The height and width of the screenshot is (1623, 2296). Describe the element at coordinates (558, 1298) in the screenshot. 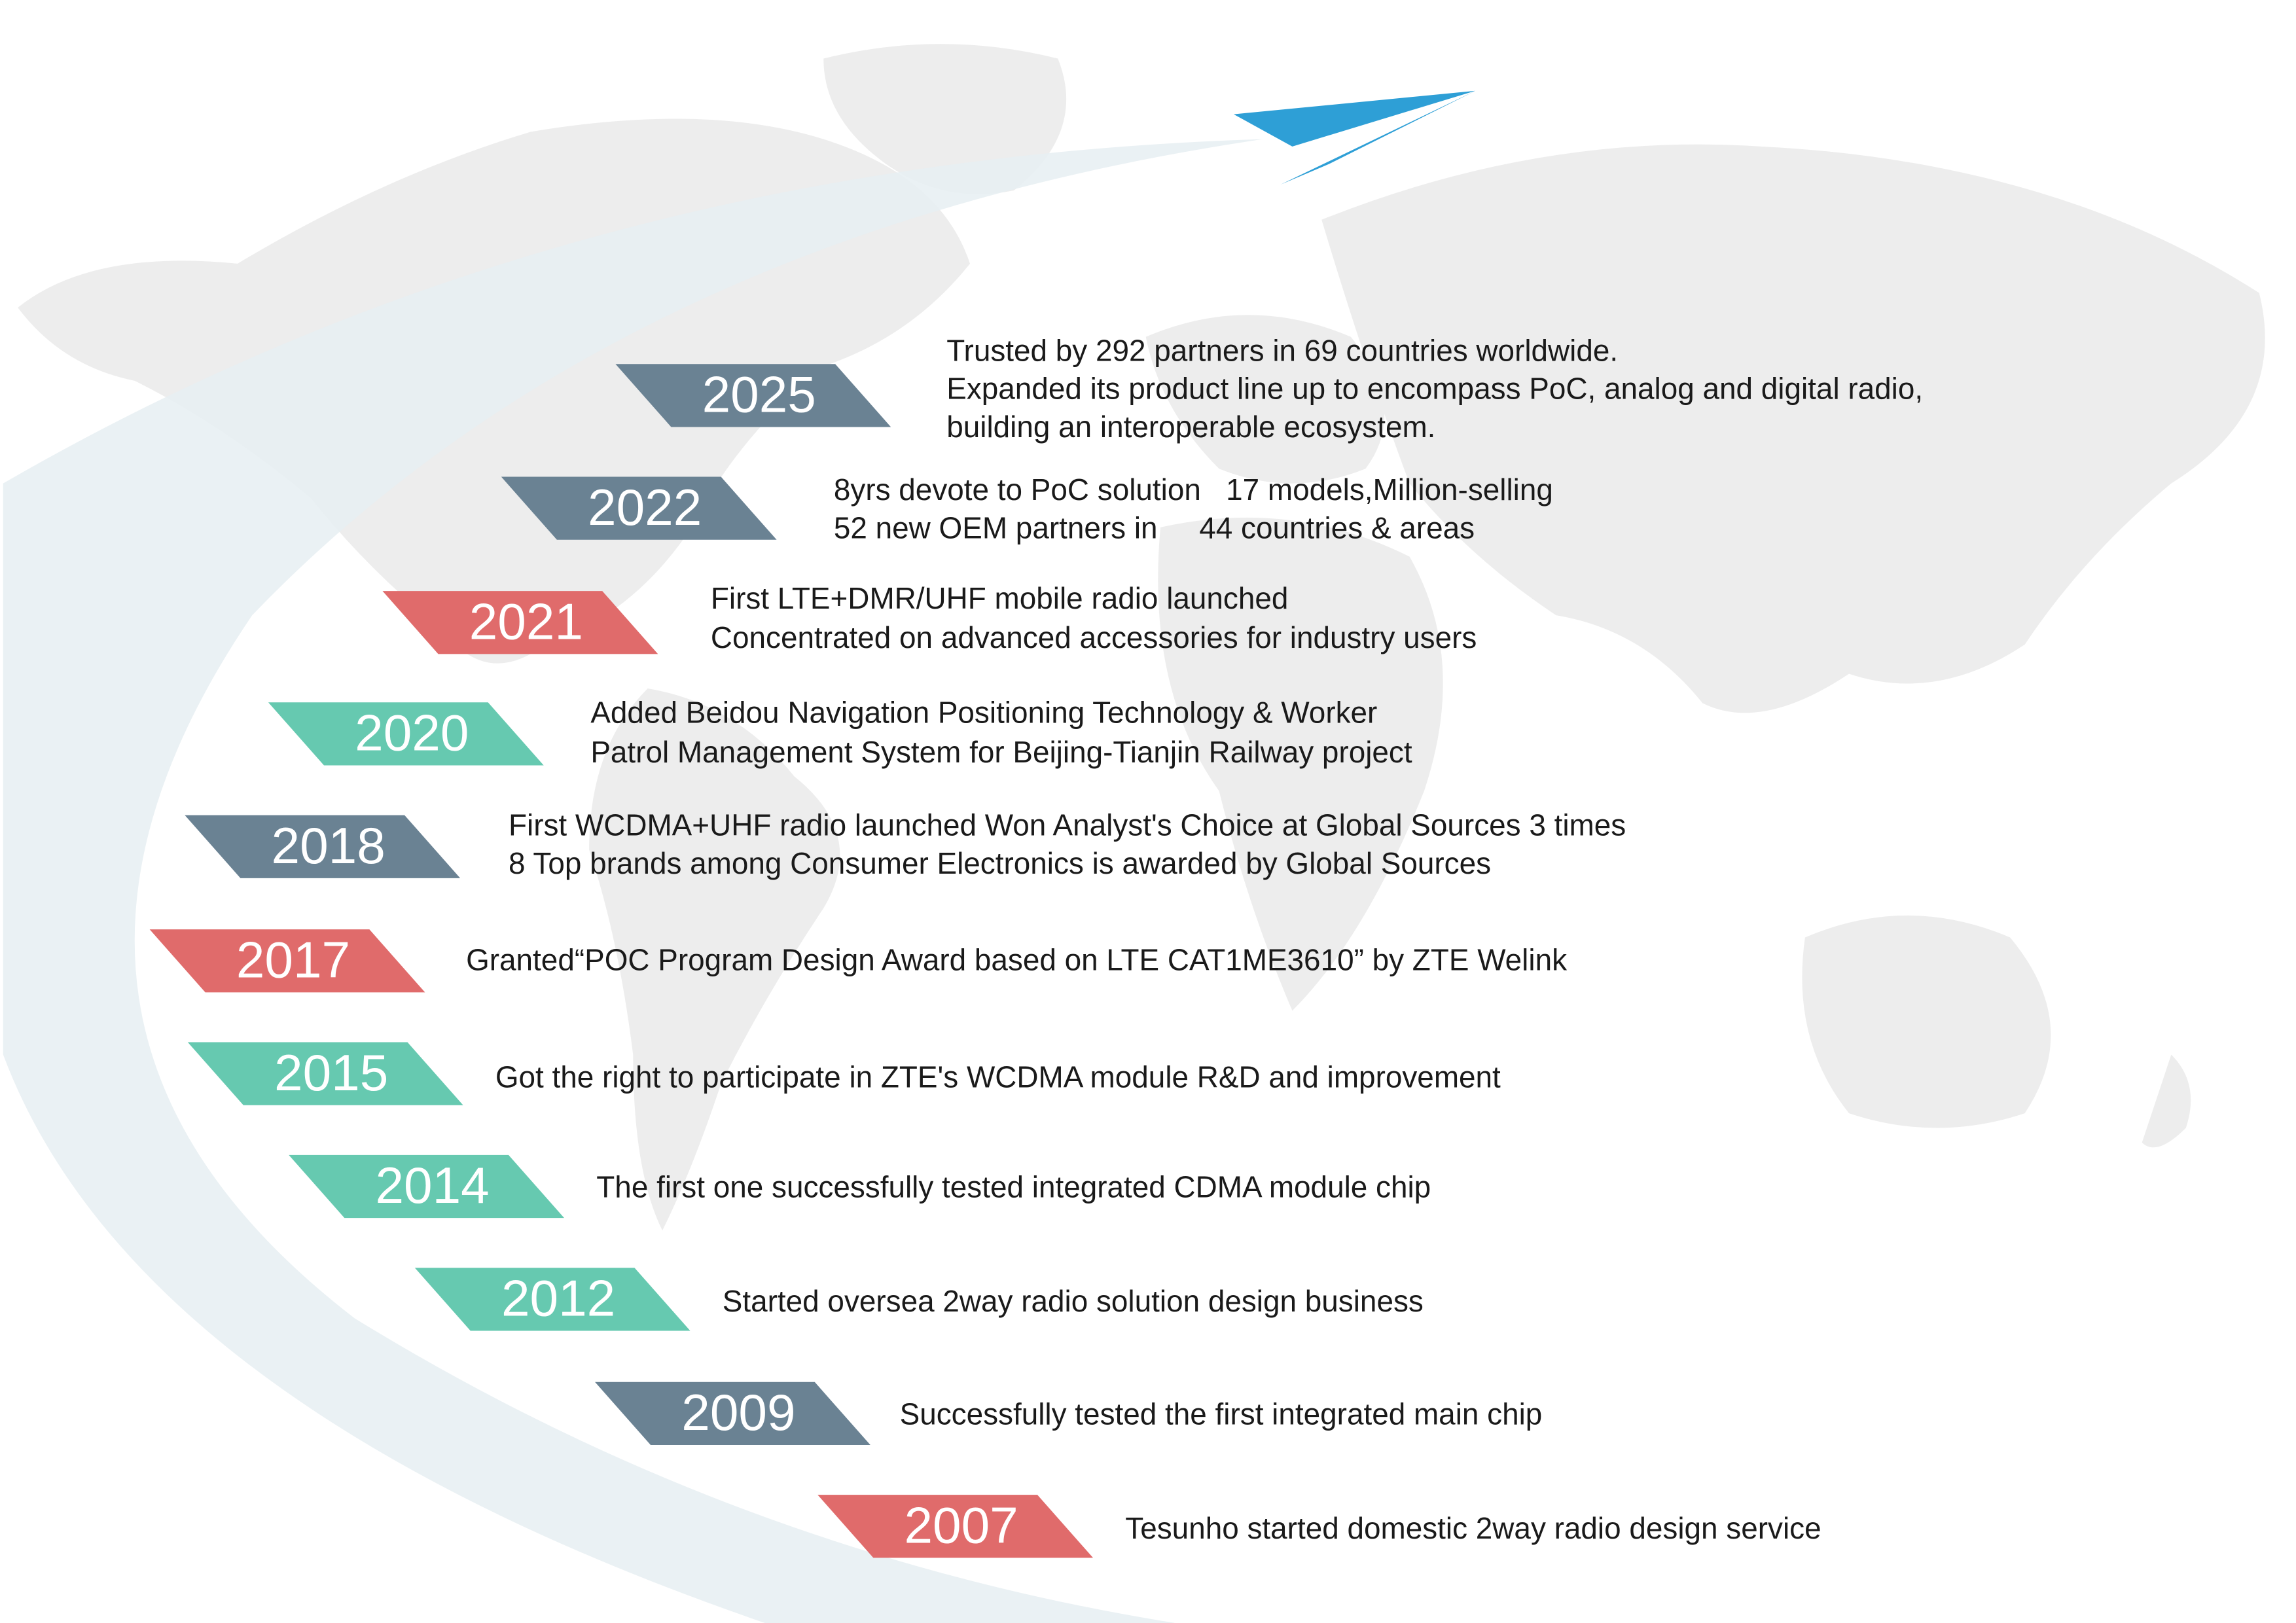

I see `year-label: 2012` at that location.